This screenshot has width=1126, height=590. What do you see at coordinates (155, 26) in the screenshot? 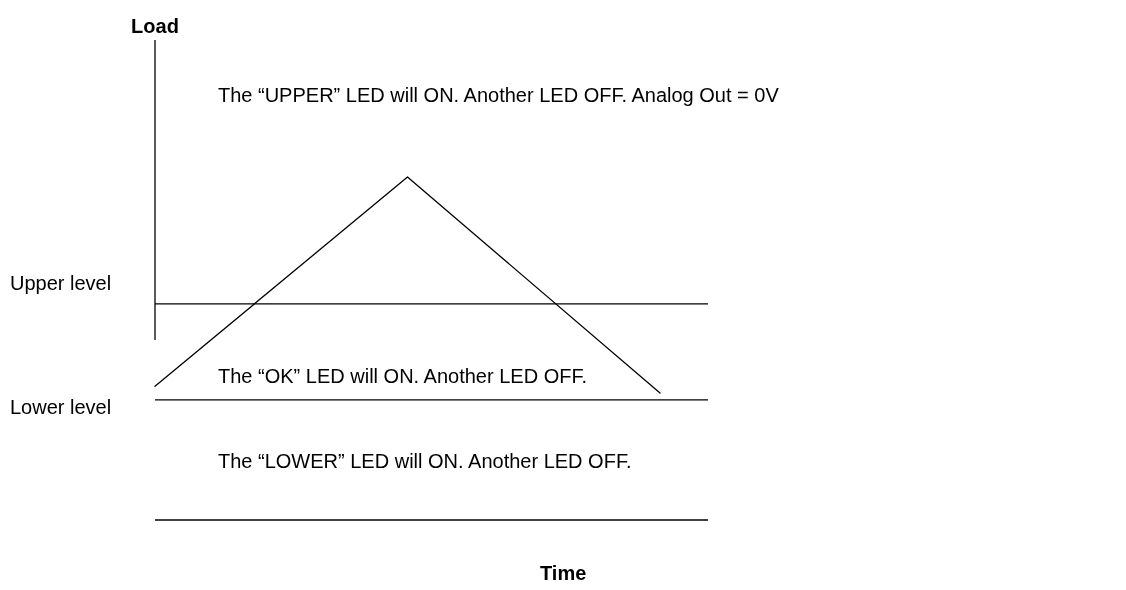
I see `text: Load` at bounding box center [155, 26].